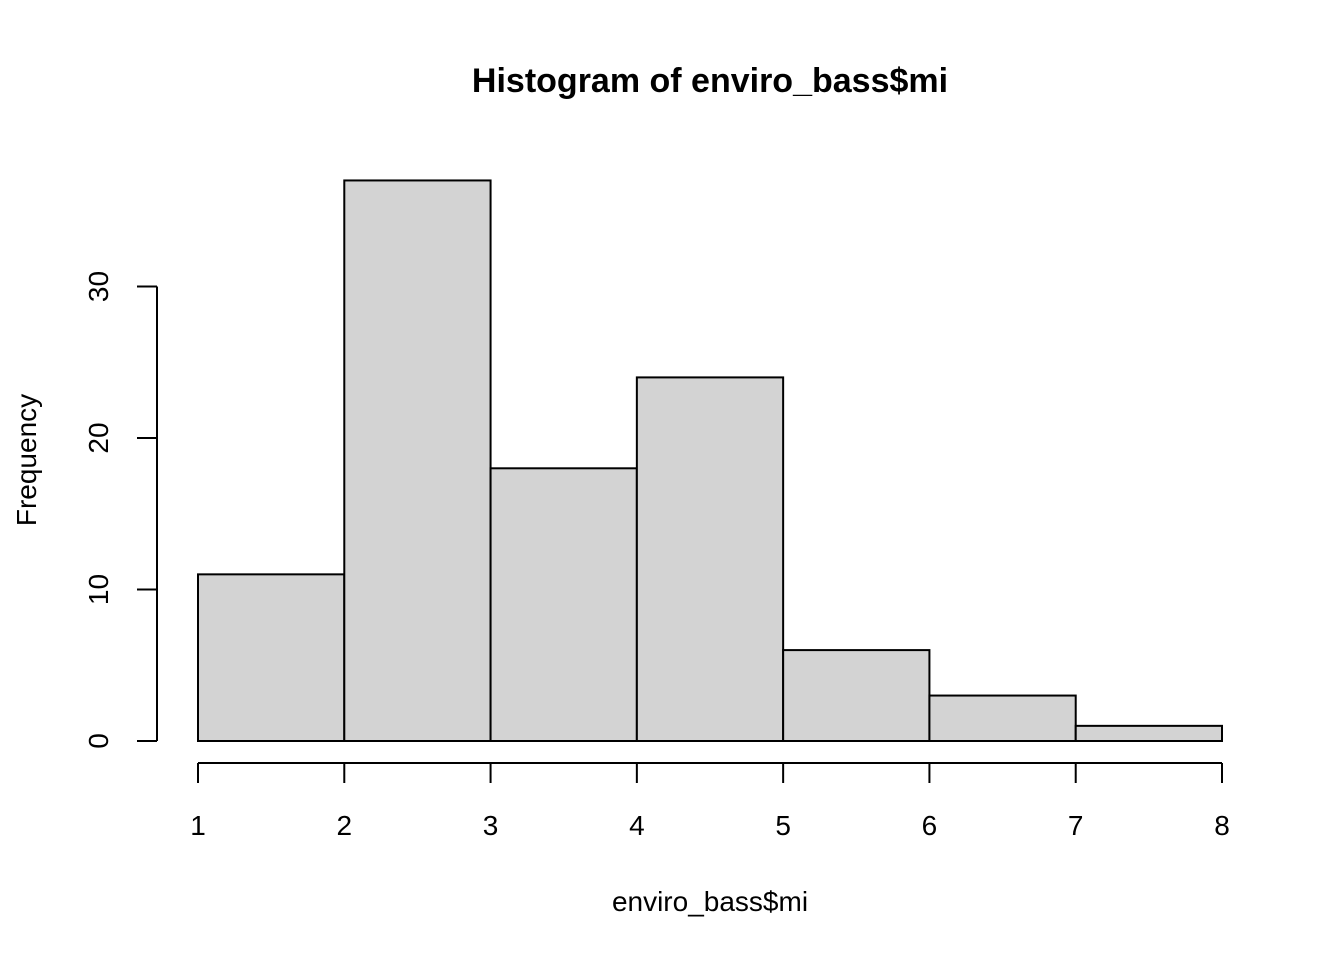 The width and height of the screenshot is (1344, 960). What do you see at coordinates (783, 825) in the screenshot?
I see `x-tick-label: 5` at bounding box center [783, 825].